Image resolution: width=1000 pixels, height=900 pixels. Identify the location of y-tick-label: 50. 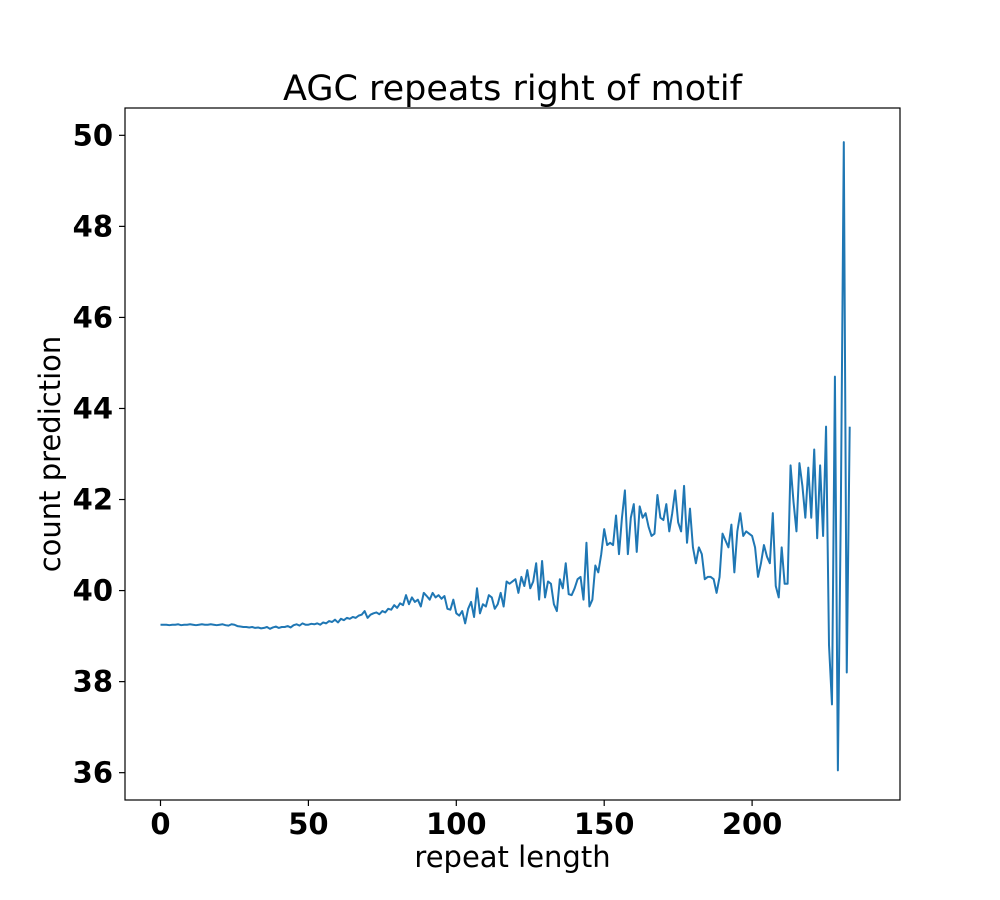
(93, 135).